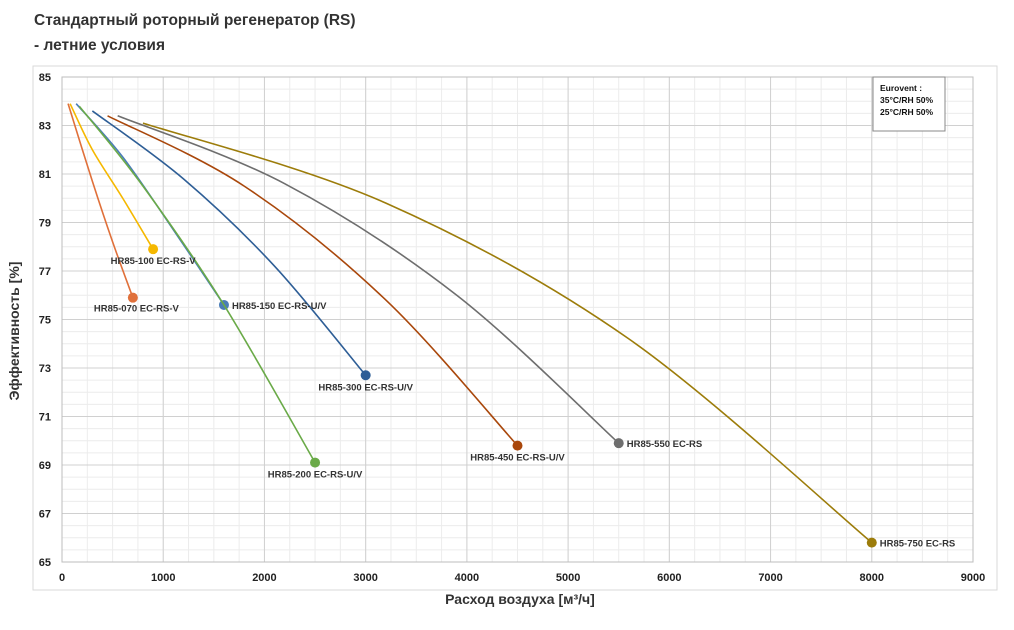 This screenshot has width=1014, height=630. What do you see at coordinates (45, 466) in the screenshot?
I see `y-tick-label: 69` at bounding box center [45, 466].